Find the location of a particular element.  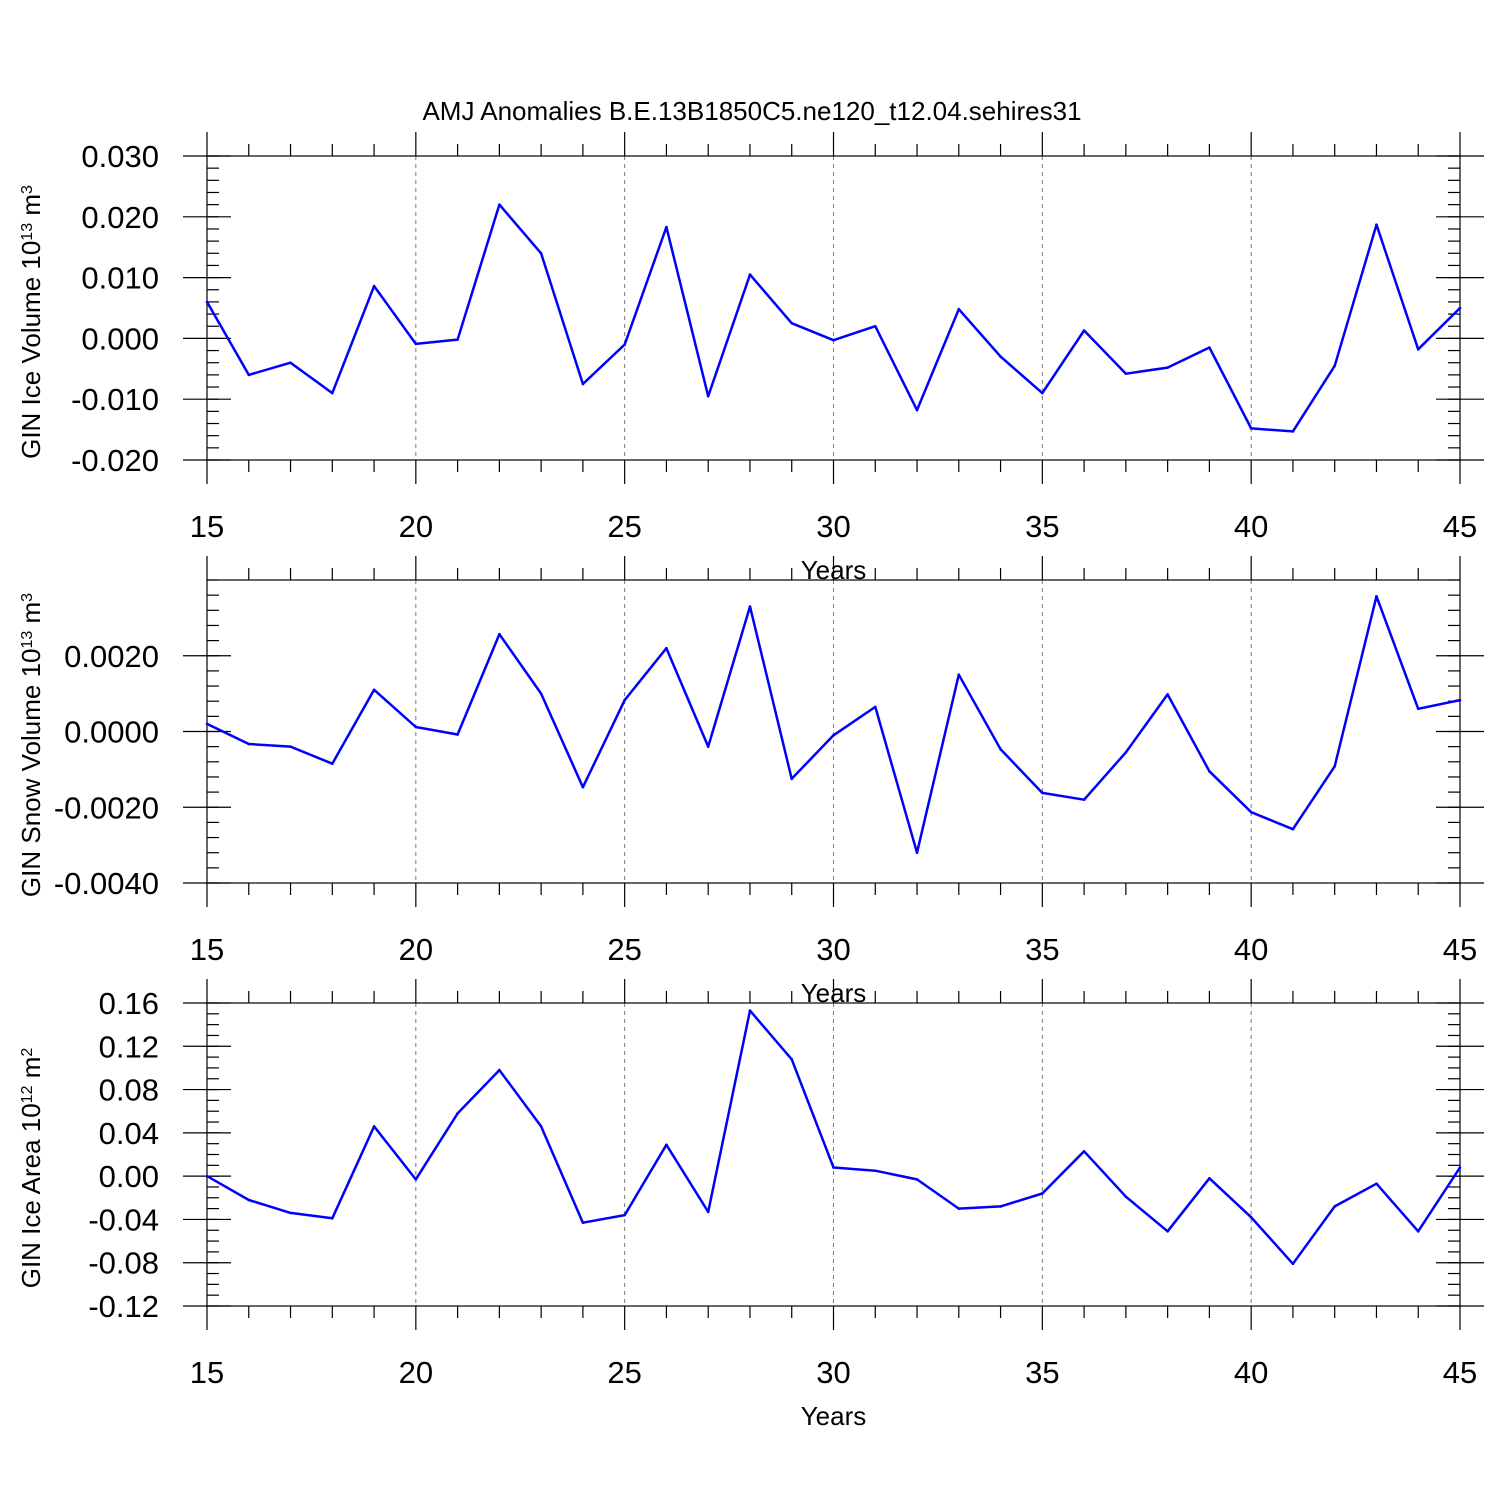

snow-volume-ytick-label: 0.0020 is located at coordinates (111, 656).